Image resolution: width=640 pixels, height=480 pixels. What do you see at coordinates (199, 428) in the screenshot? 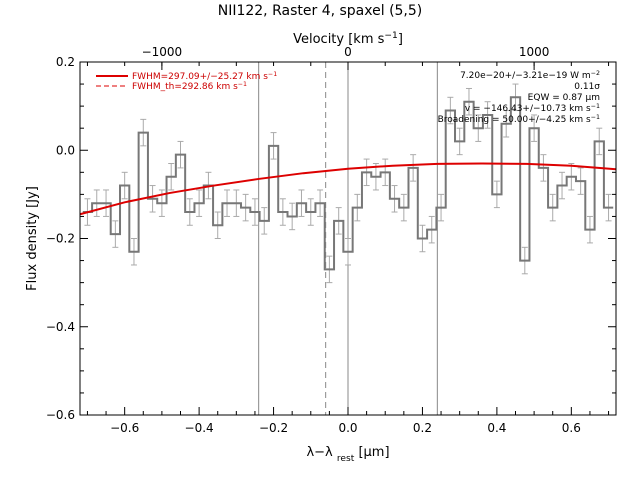
I see `x-tick-label: −0.4` at bounding box center [199, 428].